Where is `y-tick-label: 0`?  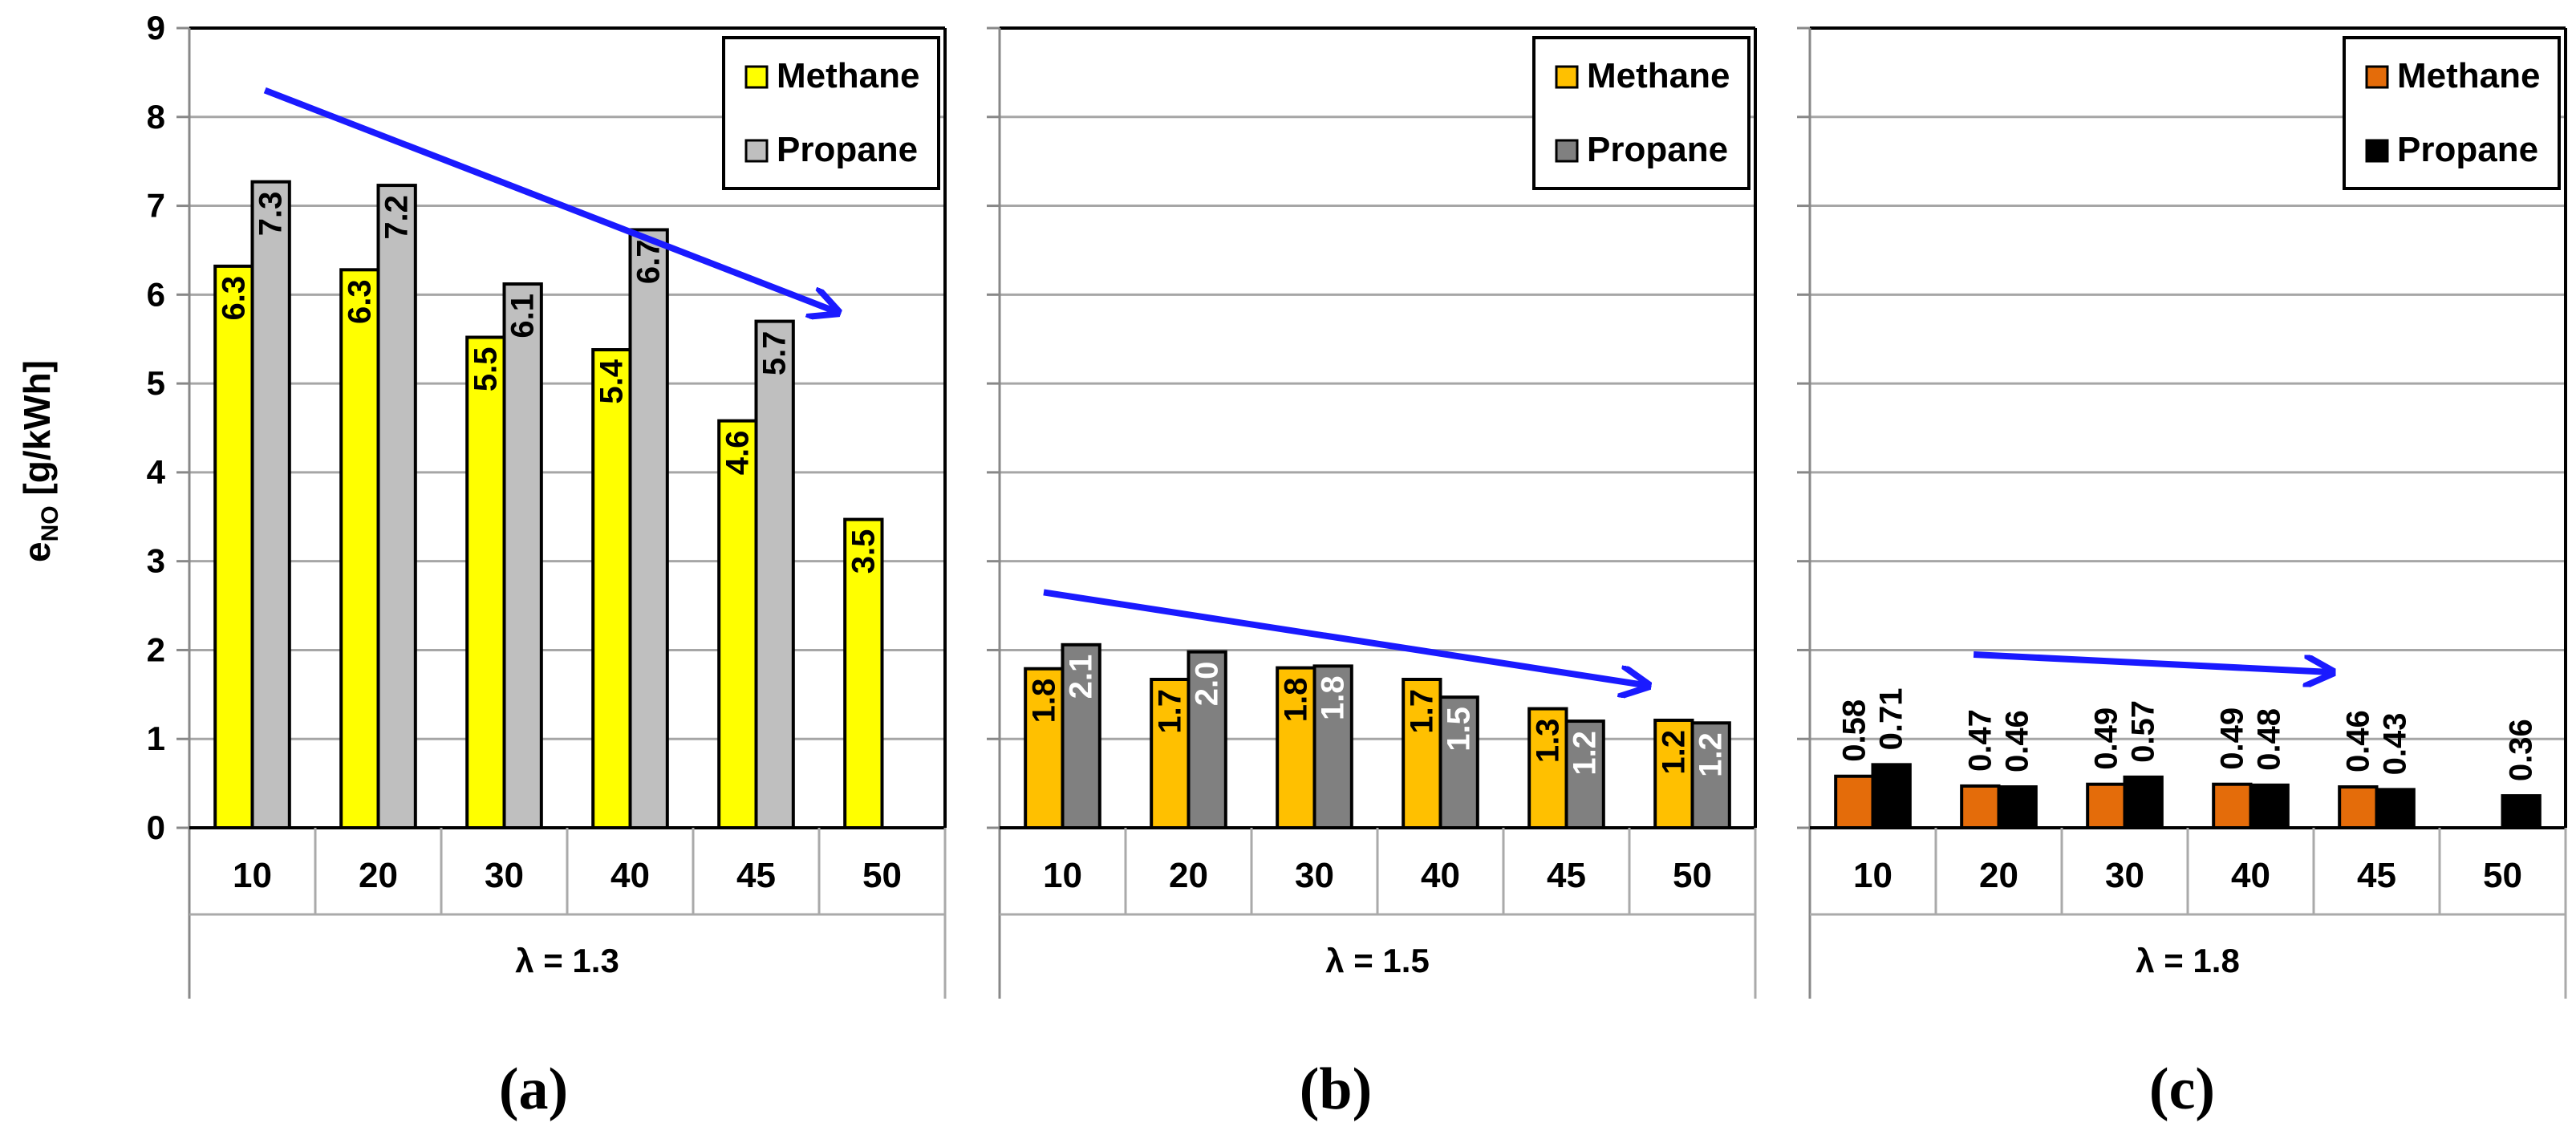
y-tick-label: 0 is located at coordinates (156, 827).